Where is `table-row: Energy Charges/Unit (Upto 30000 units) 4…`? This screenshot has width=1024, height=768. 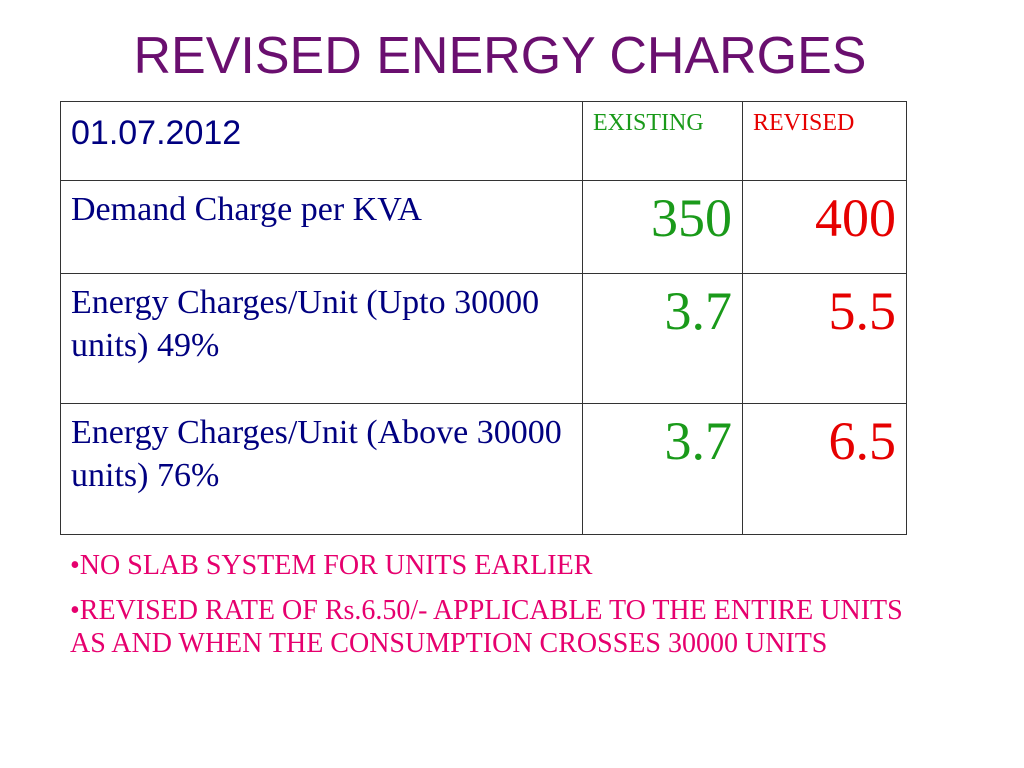 table-row: Energy Charges/Unit (Upto 30000 units) 4… is located at coordinates (483, 338).